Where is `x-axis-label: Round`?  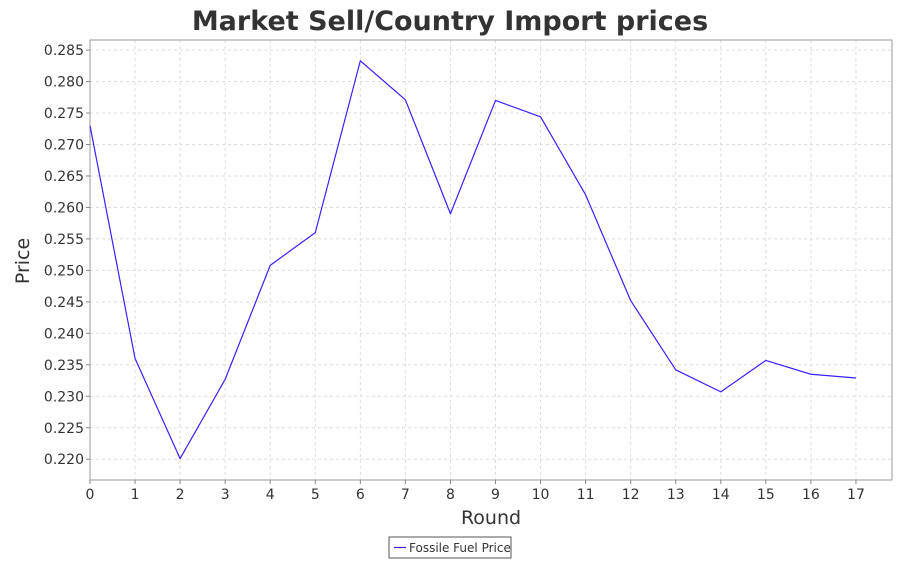 x-axis-label: Round is located at coordinates (491, 518).